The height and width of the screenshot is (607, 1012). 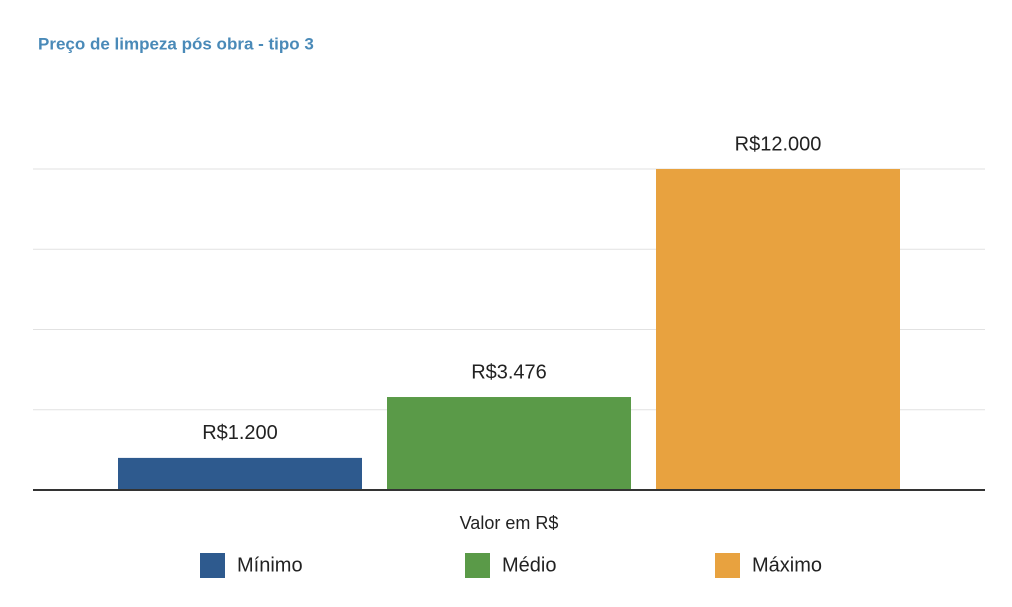 What do you see at coordinates (787, 565) in the screenshot?
I see `legend-label: Máximo` at bounding box center [787, 565].